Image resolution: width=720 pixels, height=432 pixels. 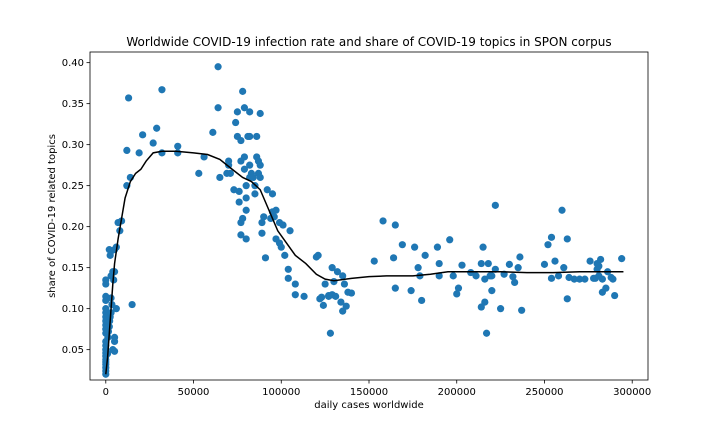 What do you see at coordinates (52, 216) in the screenshot?
I see `y-axis-label: share of COVID-19 related topics` at bounding box center [52, 216].